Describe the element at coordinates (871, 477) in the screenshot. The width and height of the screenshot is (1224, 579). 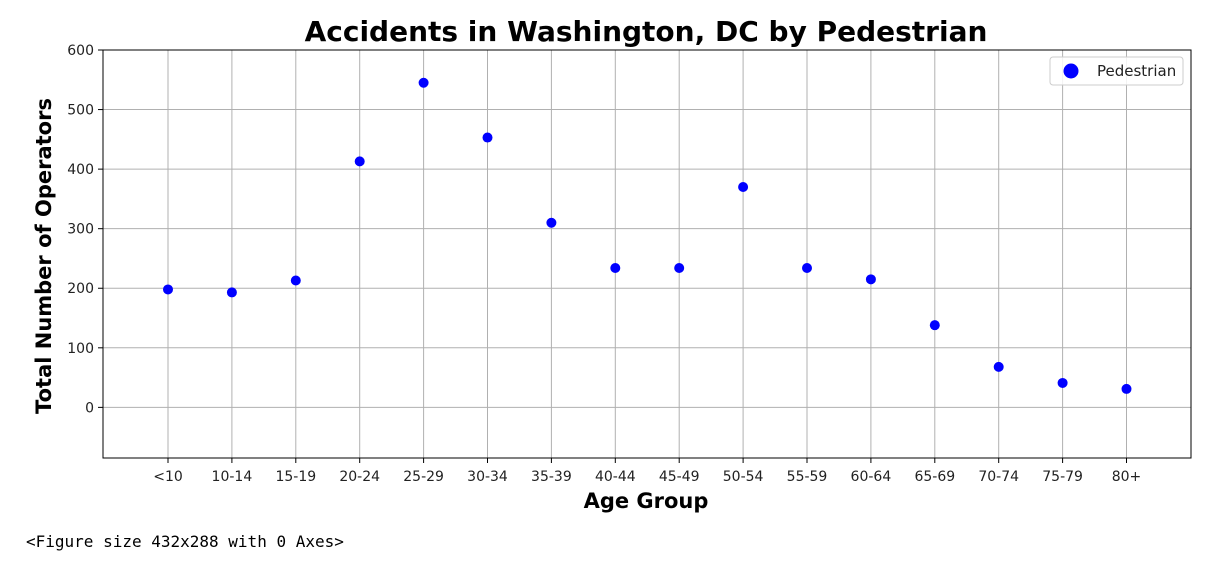
I see `x-tick-label: 60-64` at that location.